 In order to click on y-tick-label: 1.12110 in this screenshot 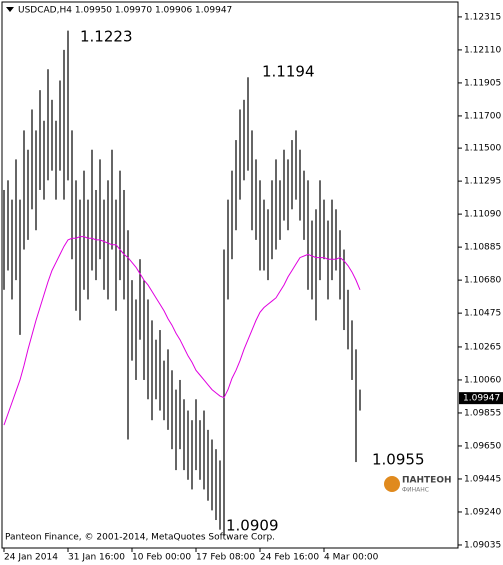, I will do `click(482, 50)`.